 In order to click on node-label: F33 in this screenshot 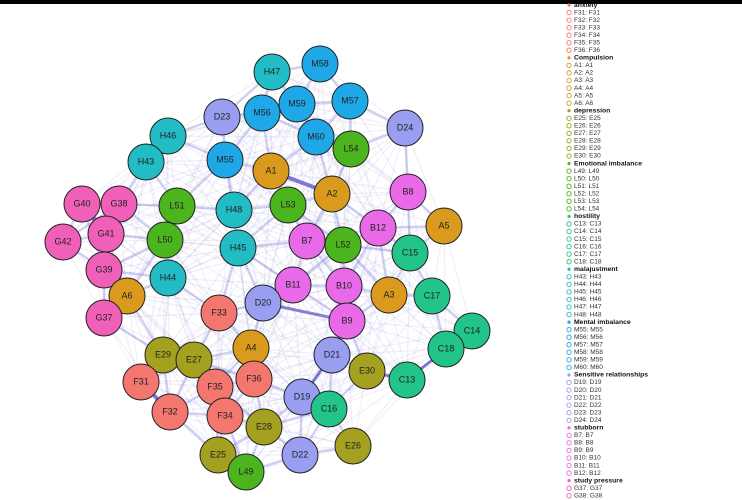, I will do `click(219, 312)`.